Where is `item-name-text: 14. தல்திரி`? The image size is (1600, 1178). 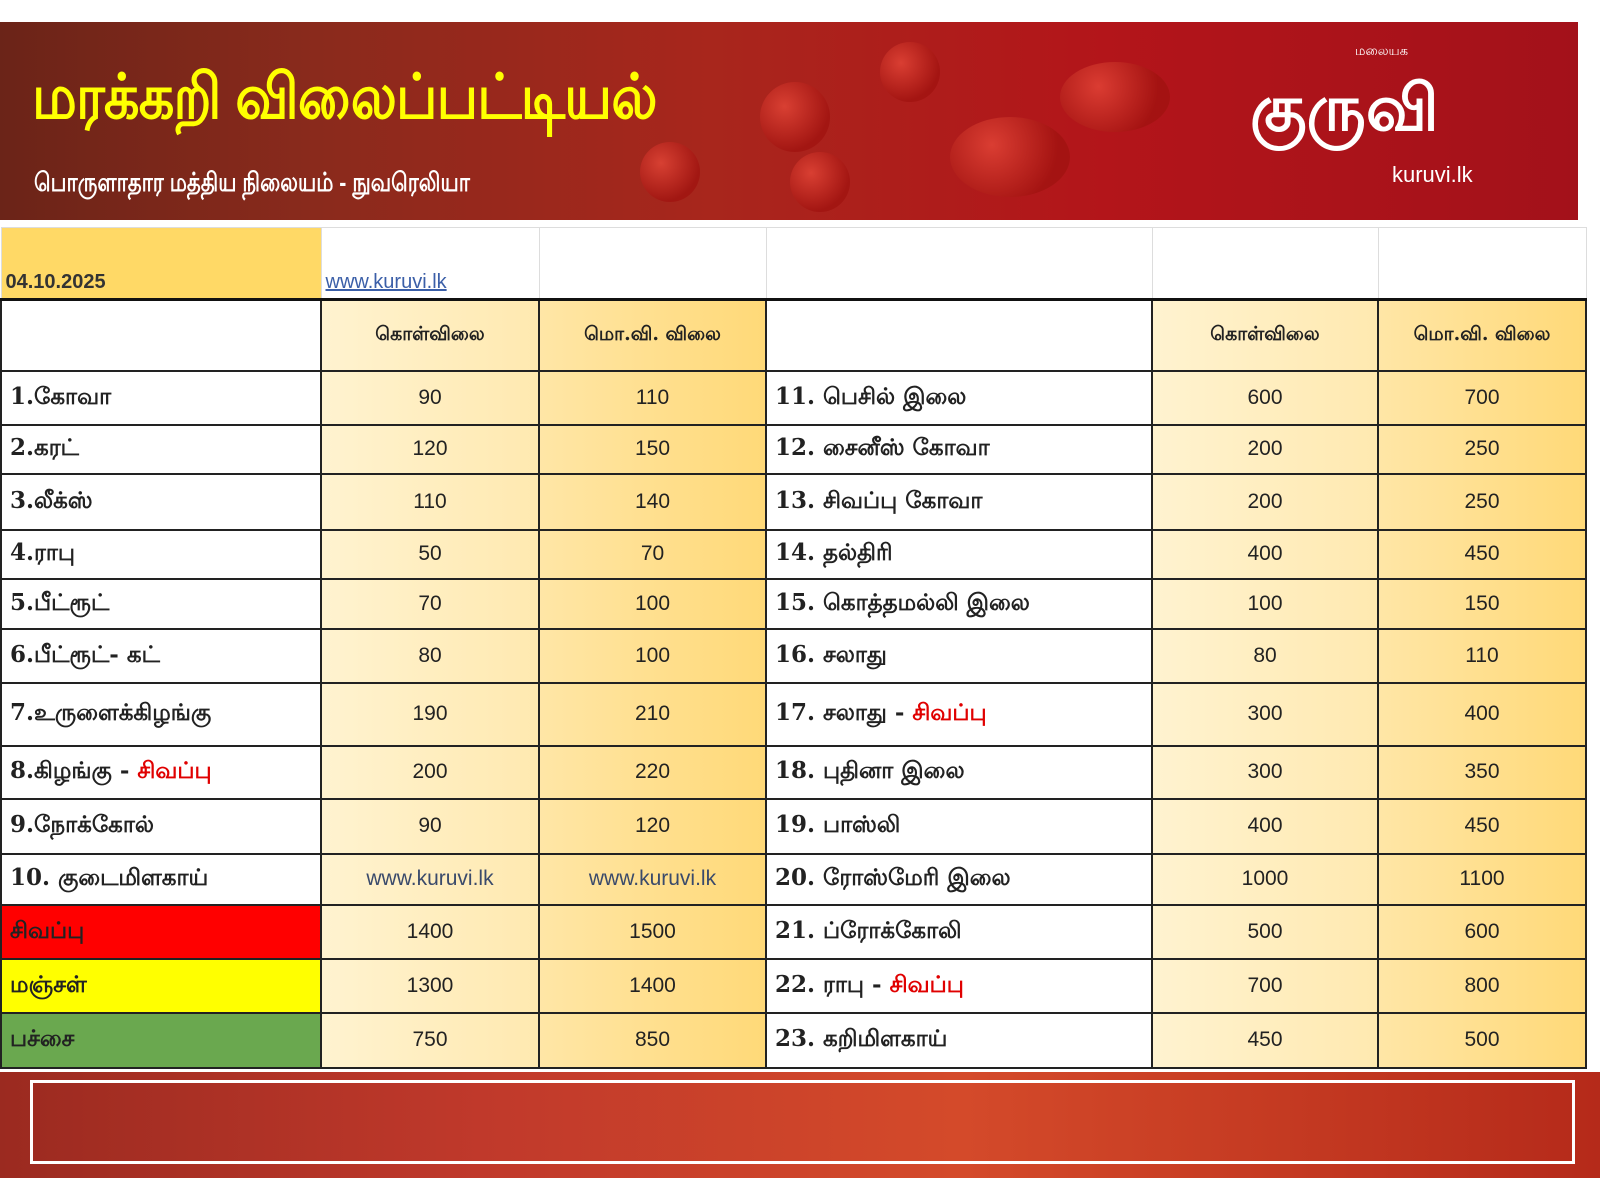
item-name-text: 14. தல்திரி is located at coordinates (834, 552).